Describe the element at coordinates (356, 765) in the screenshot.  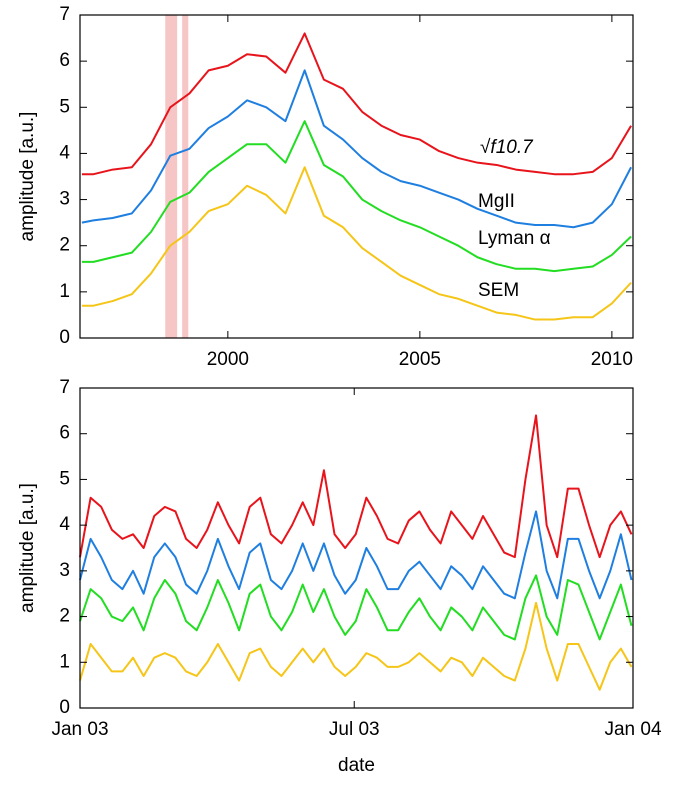
I see `x-axis-label: date` at that location.